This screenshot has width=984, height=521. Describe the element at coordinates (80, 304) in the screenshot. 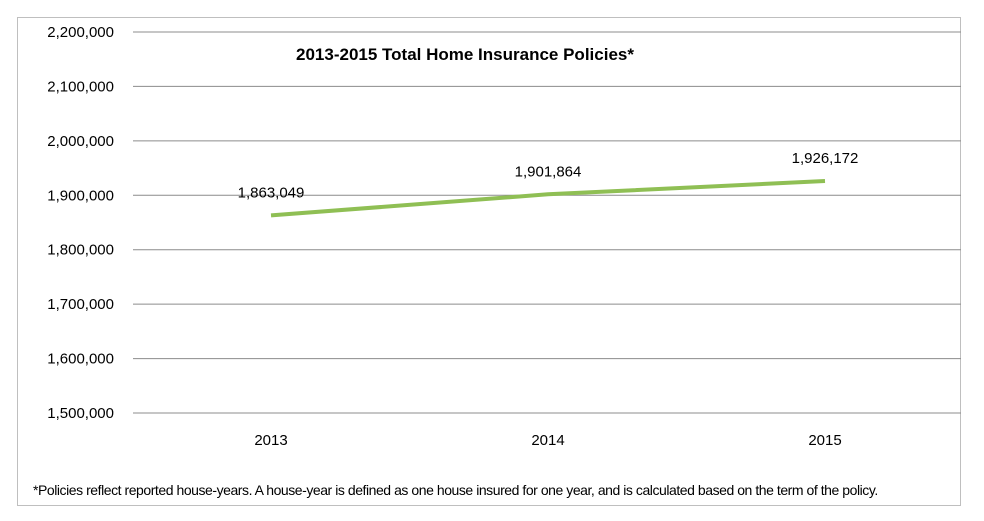

I see `y-tick-label: 1,700,000` at that location.